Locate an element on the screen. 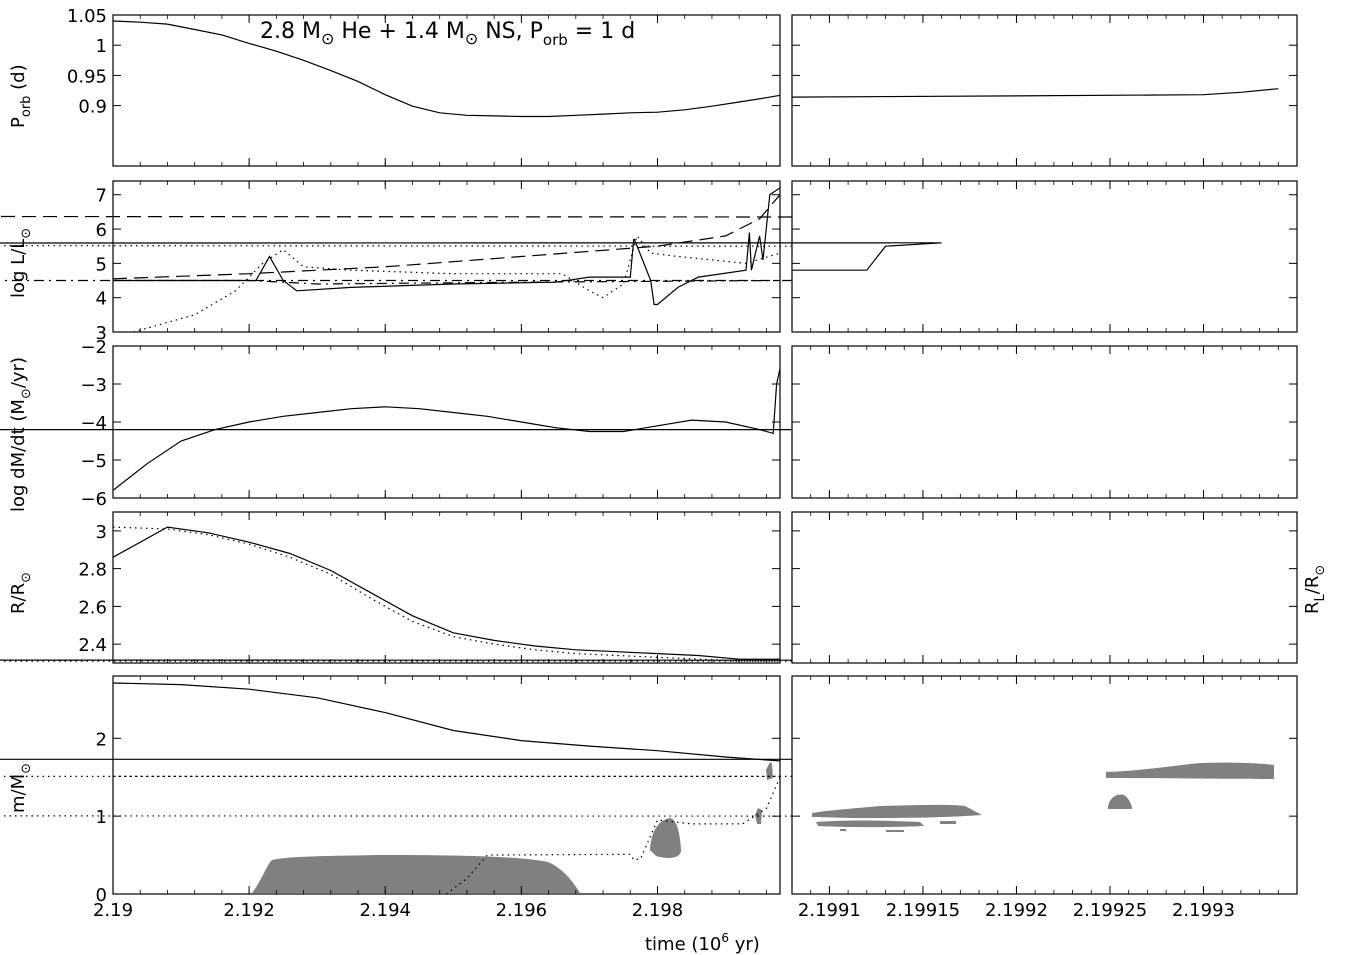  y-tick-label: −5 is located at coordinates (93, 461).